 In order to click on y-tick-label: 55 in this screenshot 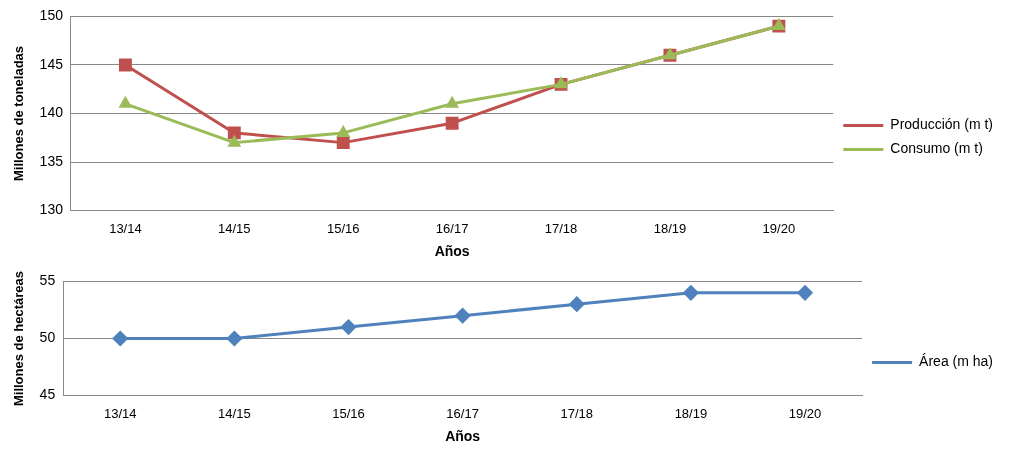, I will do `click(47, 280)`.